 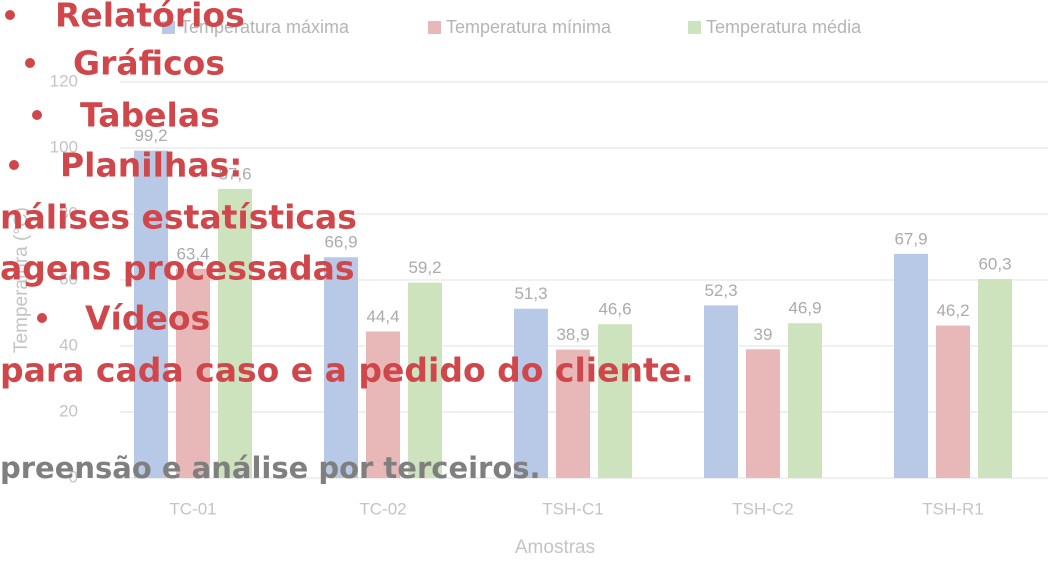 What do you see at coordinates (910, 238) in the screenshot?
I see `data-label: 67,9` at bounding box center [910, 238].